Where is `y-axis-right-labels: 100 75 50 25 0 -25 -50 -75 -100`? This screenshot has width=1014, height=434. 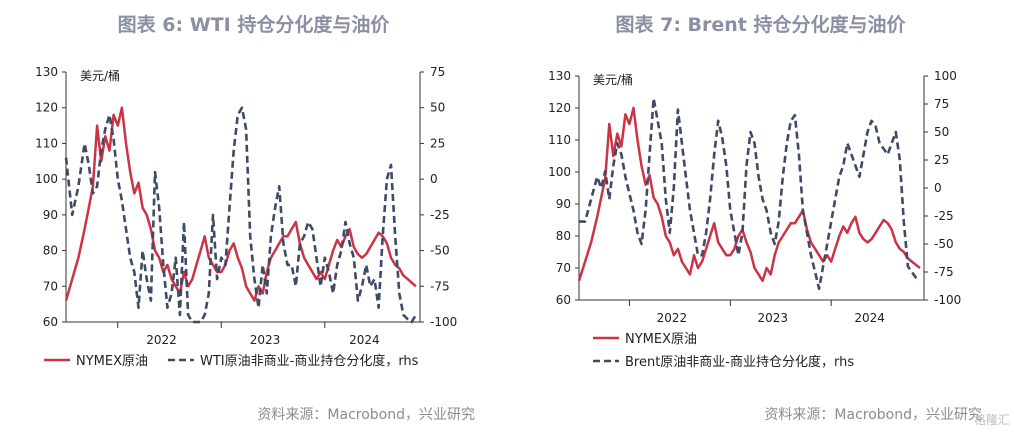 y-axis-right-labels: 100 75 50 25 0 -25 -50 -75 -100 is located at coordinates (947, 188).